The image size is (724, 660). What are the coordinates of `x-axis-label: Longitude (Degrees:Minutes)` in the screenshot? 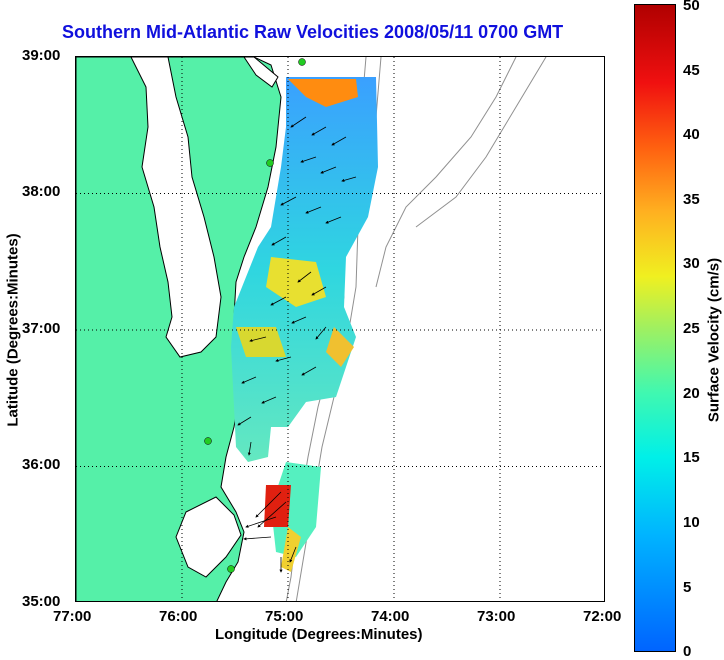 It's located at (319, 634).